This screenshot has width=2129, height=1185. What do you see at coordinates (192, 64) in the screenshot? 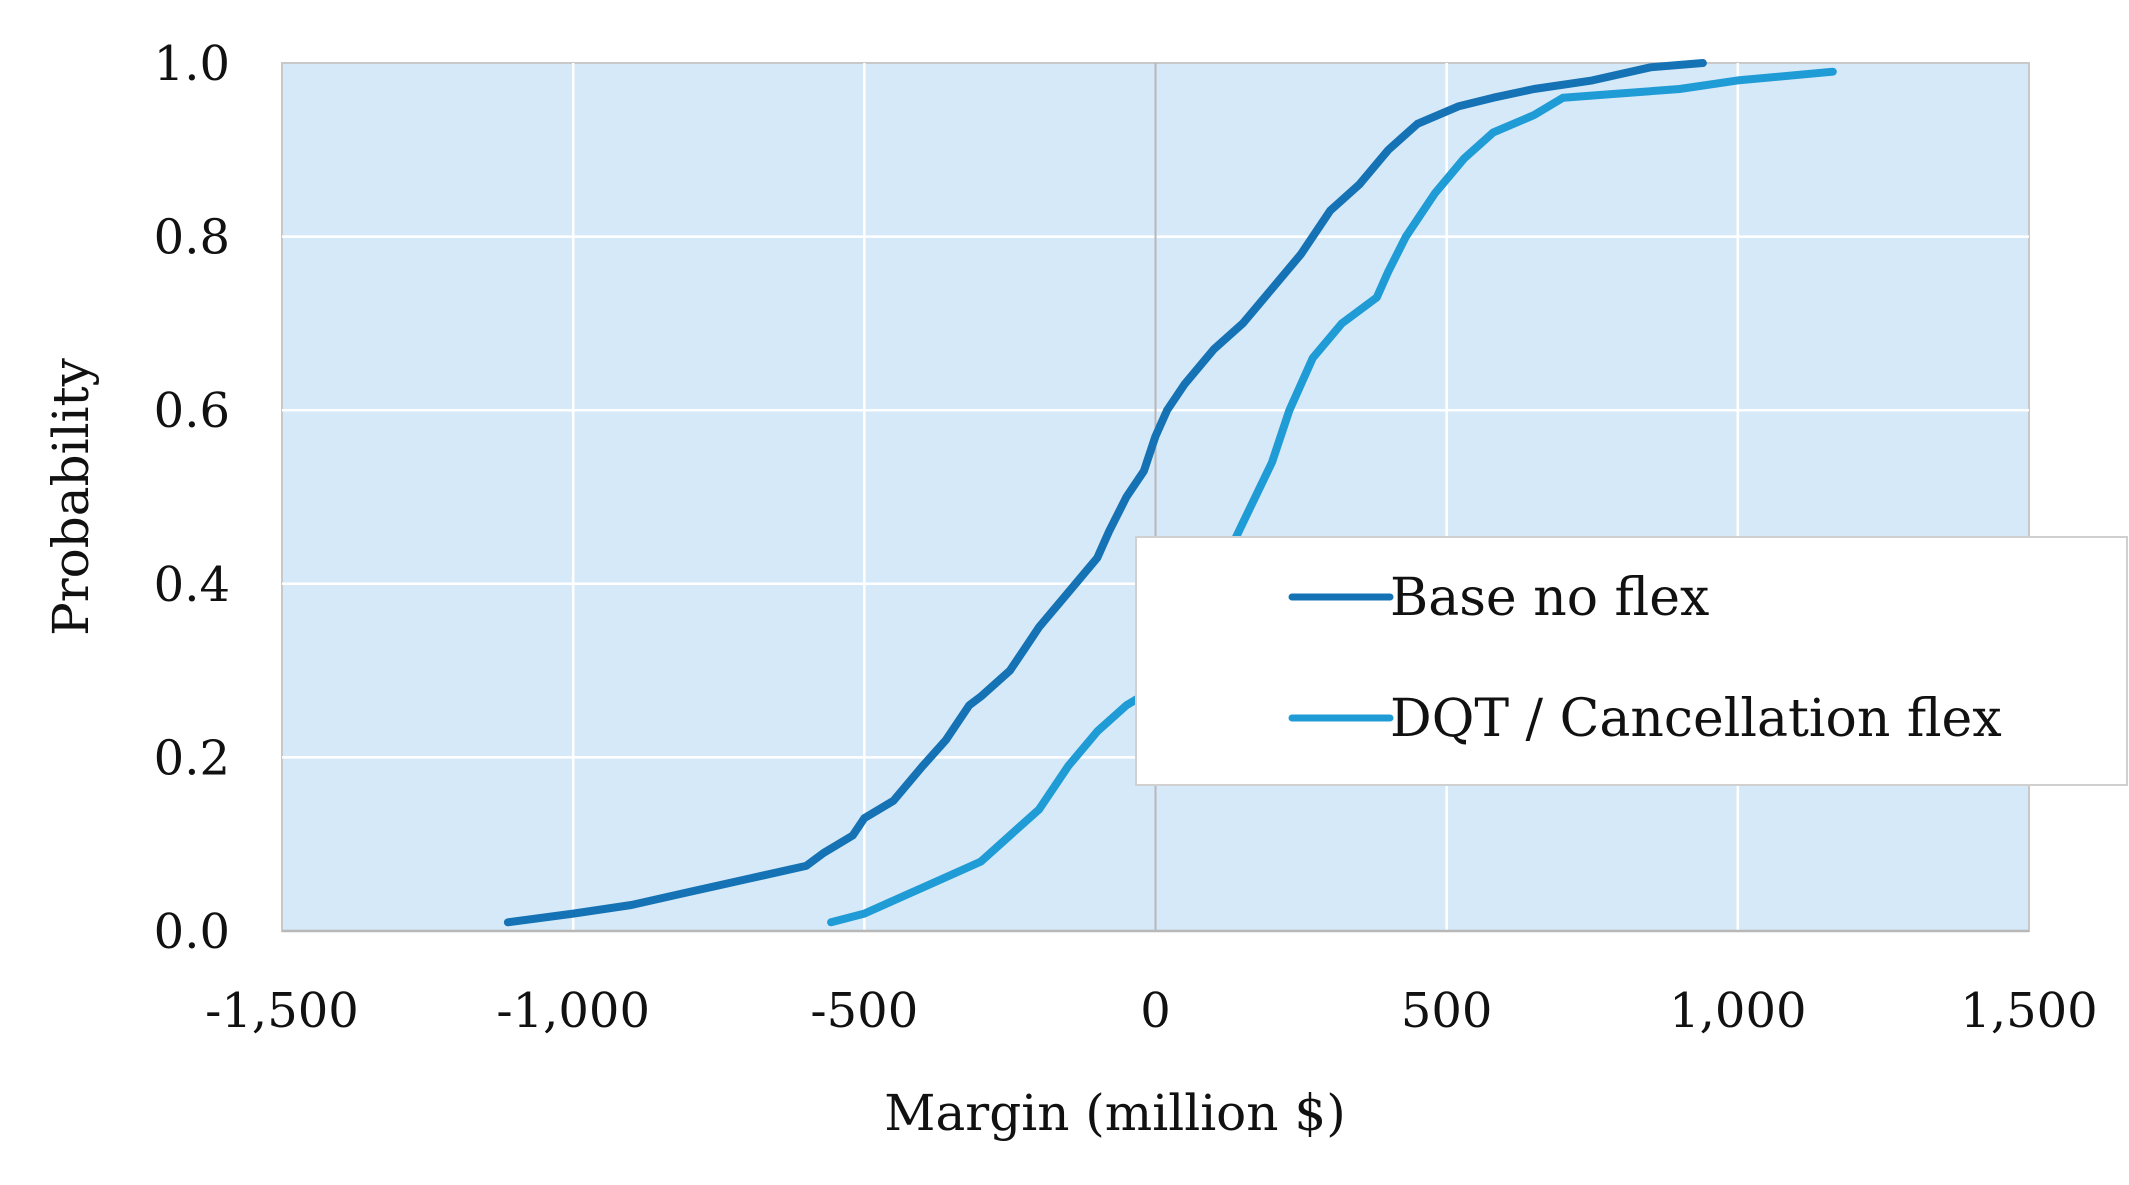
I see `y-tick-label-1-0: 1.0` at bounding box center [192, 64].